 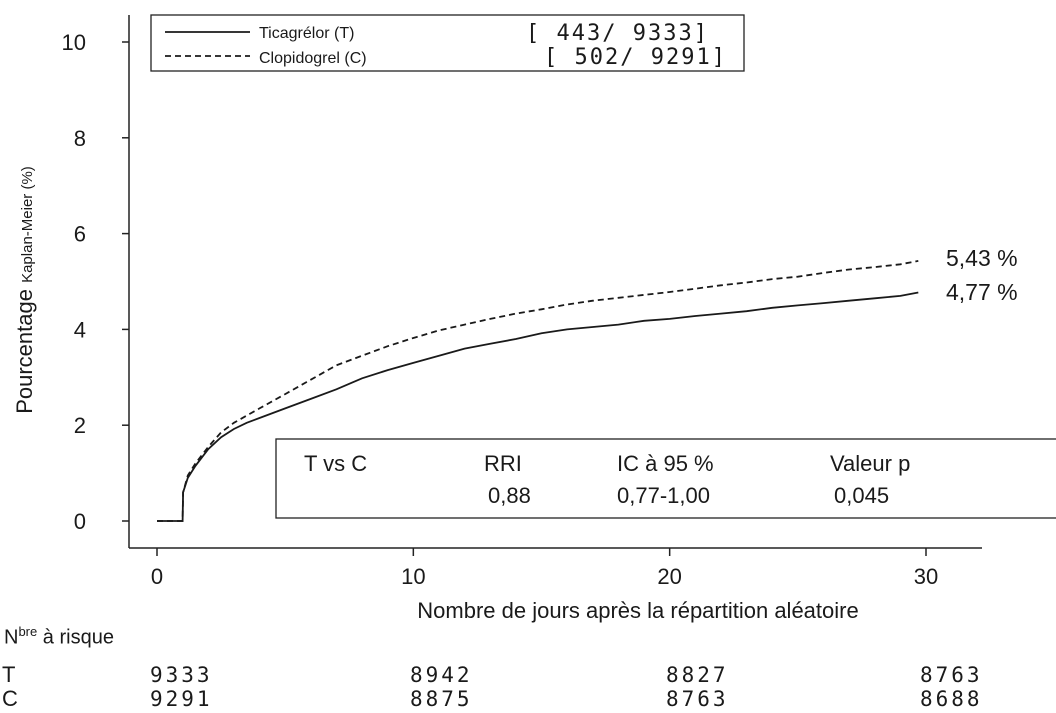 What do you see at coordinates (59, 636) in the screenshot?
I see `risk-table-title: Nbre à risque` at bounding box center [59, 636].